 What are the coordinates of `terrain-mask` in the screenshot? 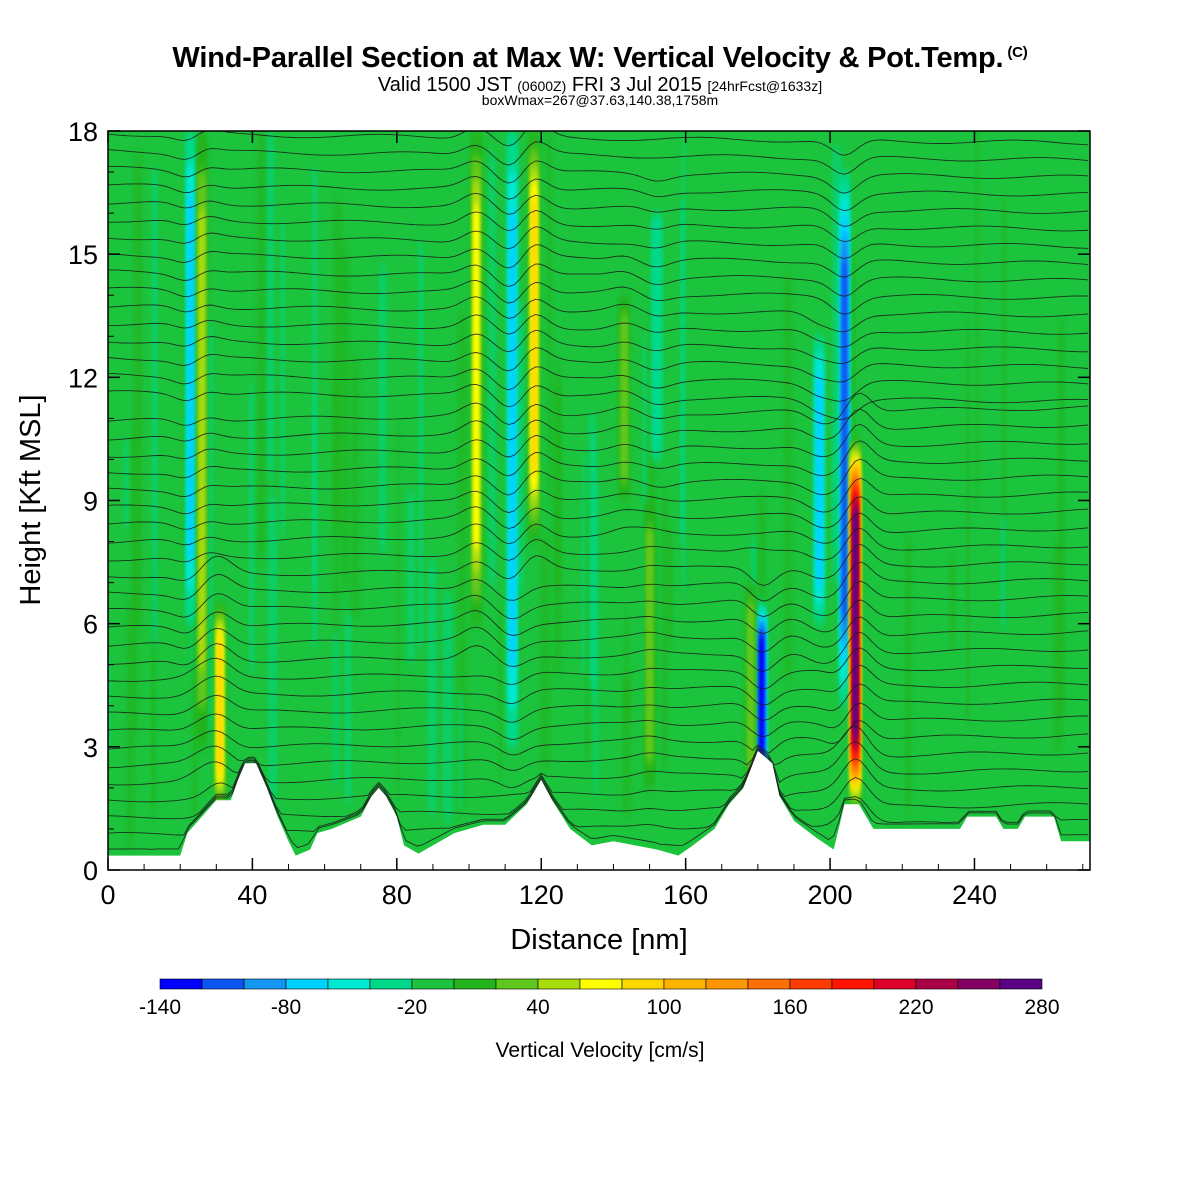 It's located at (599, 810).